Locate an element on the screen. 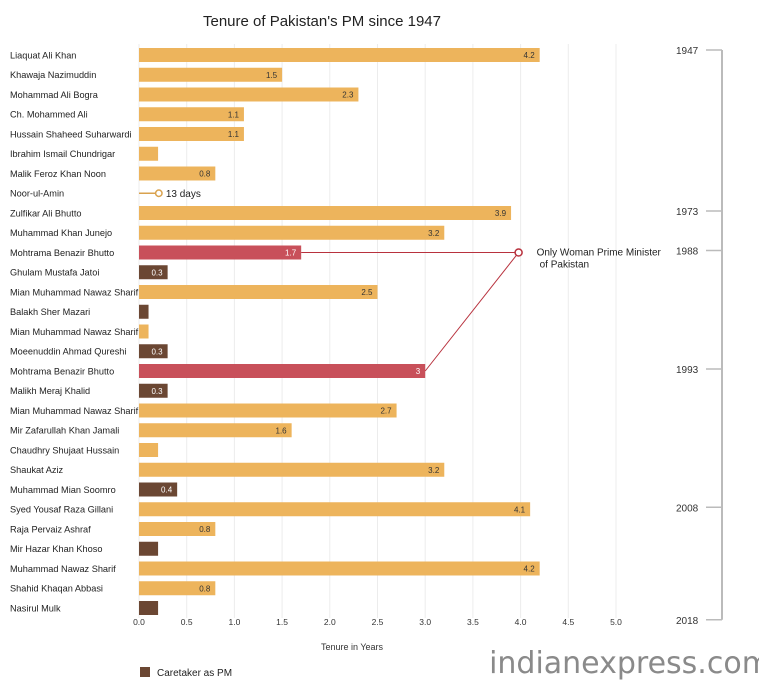 The height and width of the screenshot is (688, 759). chart-title: Tenure of Pakistan's PM since 1947 is located at coordinates (322, 21).